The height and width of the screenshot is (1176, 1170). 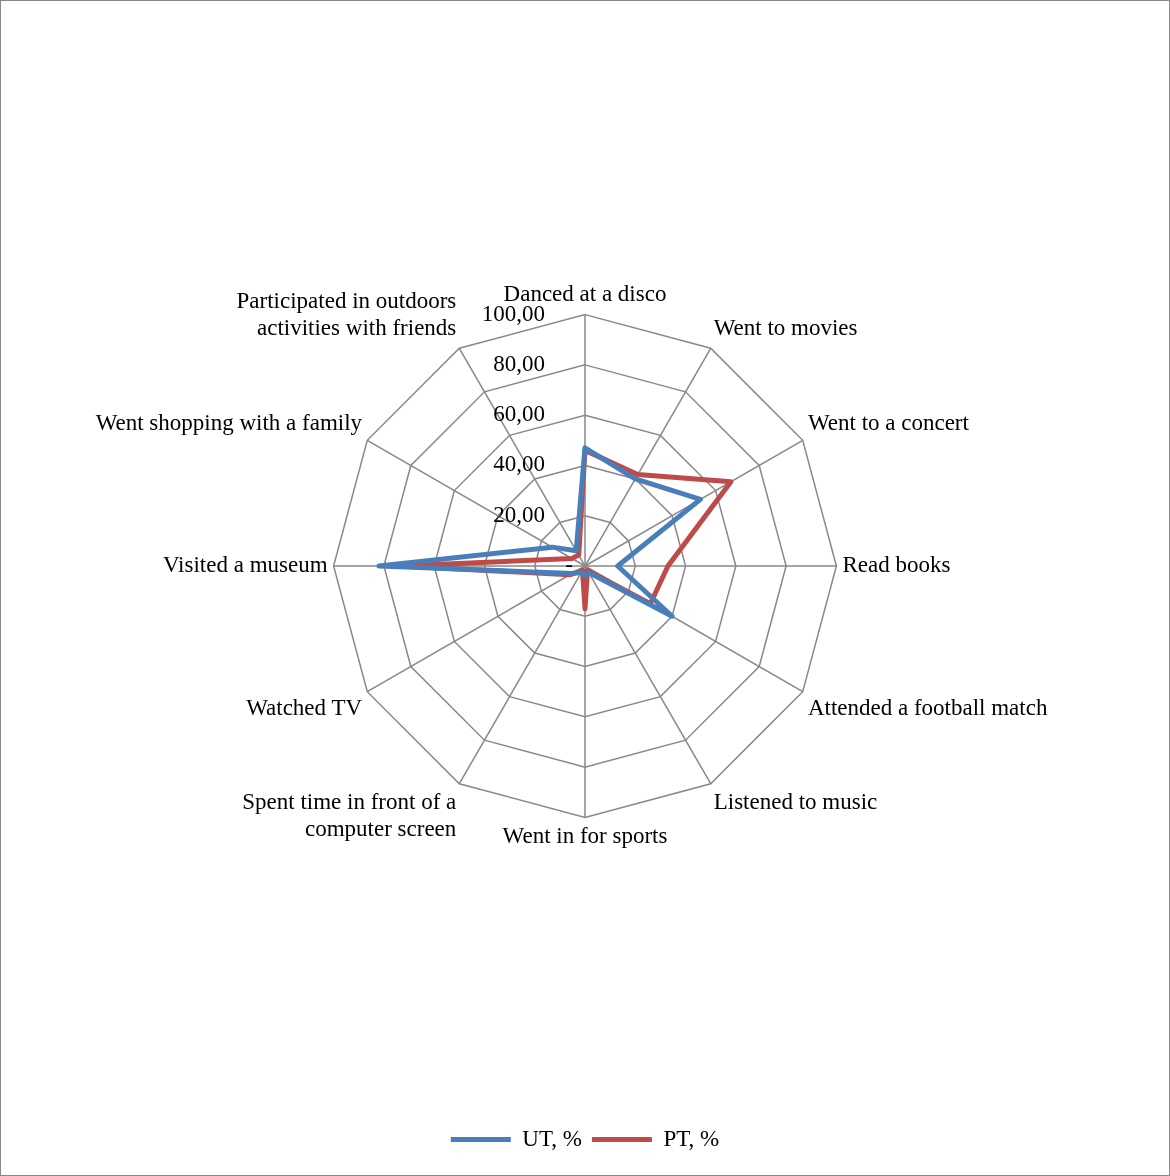 What do you see at coordinates (585, 836) in the screenshot?
I see `spoke-label: Went in for sports` at bounding box center [585, 836].